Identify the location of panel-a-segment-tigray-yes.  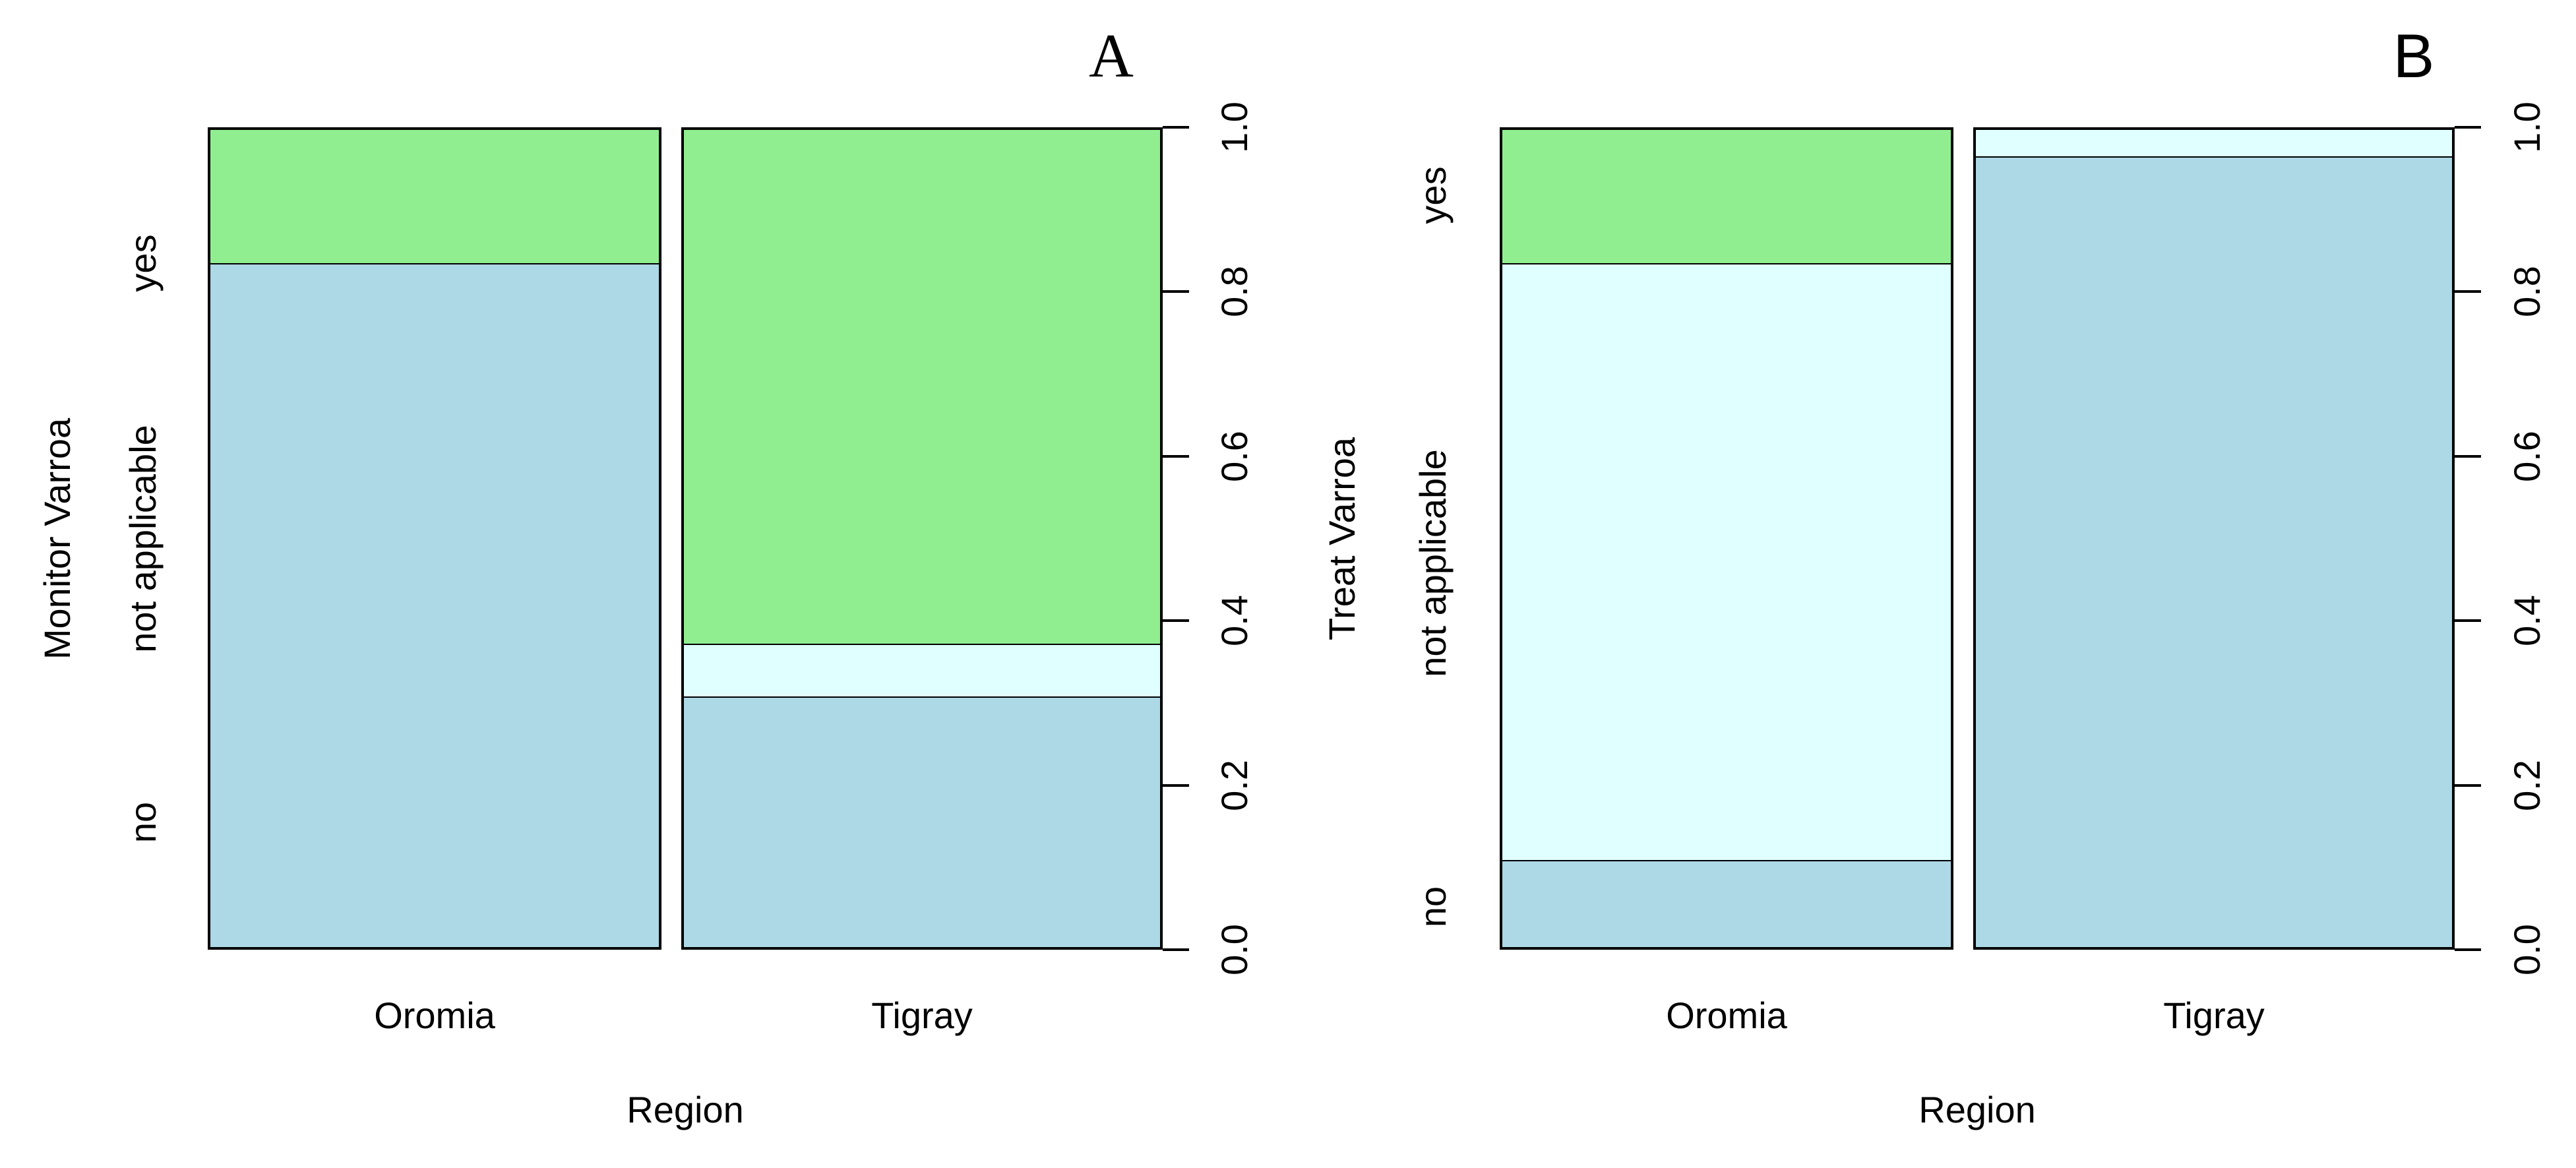
(922, 387).